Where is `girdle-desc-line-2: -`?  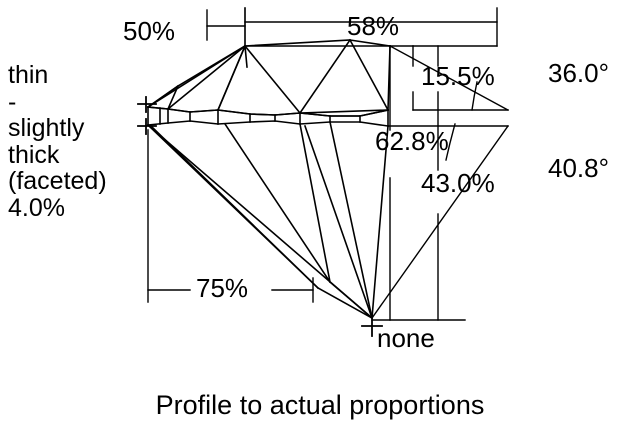
girdle-desc-line-2: - is located at coordinates (12, 101).